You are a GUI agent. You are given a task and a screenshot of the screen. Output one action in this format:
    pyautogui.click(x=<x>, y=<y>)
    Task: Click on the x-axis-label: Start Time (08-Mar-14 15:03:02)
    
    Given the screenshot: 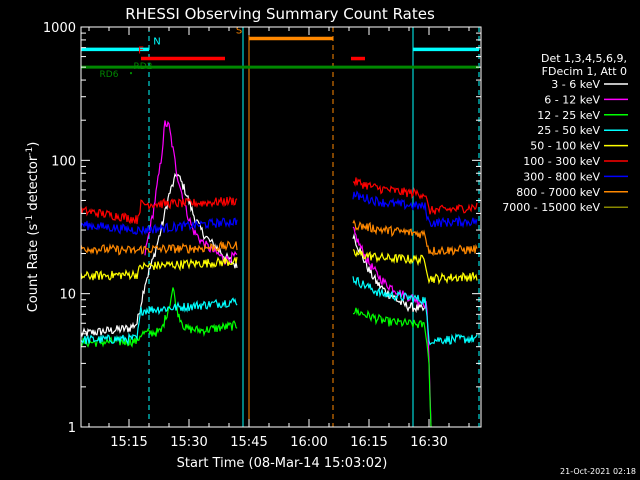 What is the action you would take?
    pyautogui.click(x=282, y=463)
    